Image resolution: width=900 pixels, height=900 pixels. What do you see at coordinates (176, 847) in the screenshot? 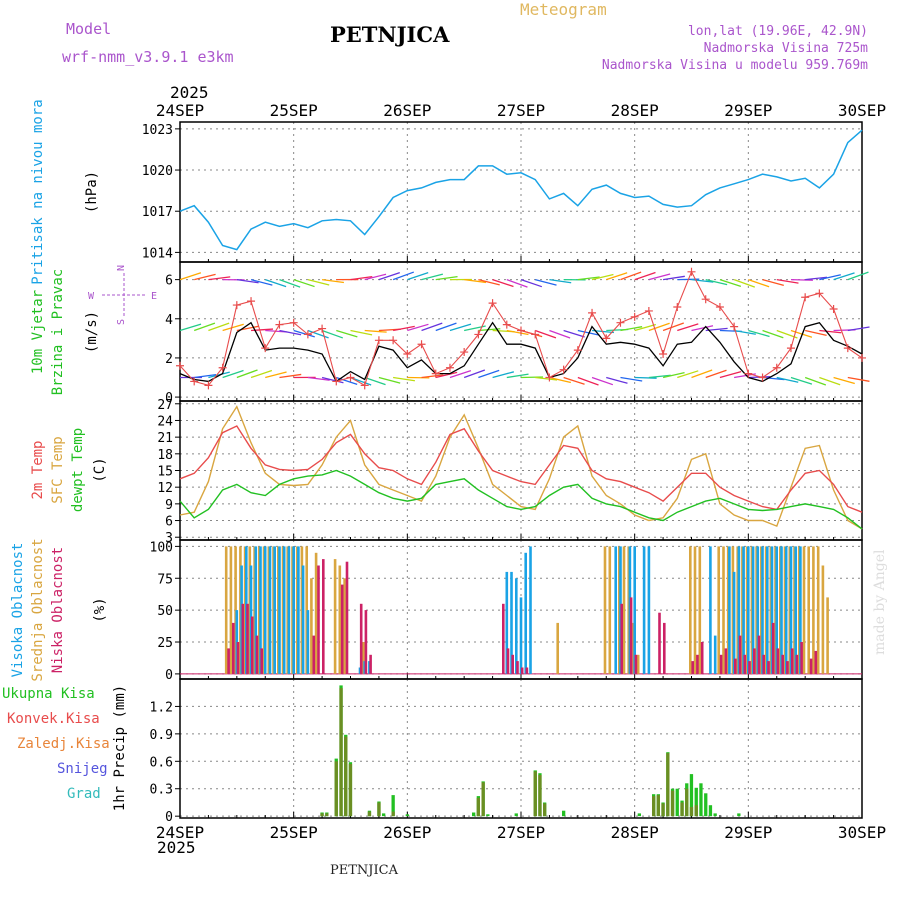
I see `year-label-bottom: 2025` at bounding box center [176, 847].